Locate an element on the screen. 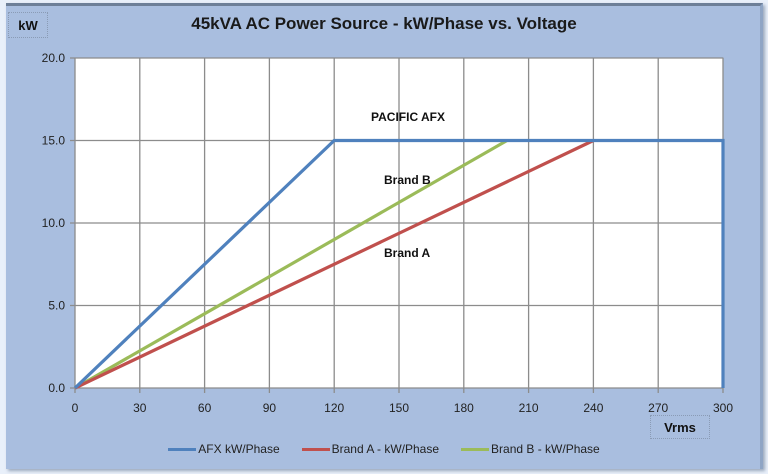 This screenshot has height=474, width=768. x-tick-label: 240 is located at coordinates (593, 408).